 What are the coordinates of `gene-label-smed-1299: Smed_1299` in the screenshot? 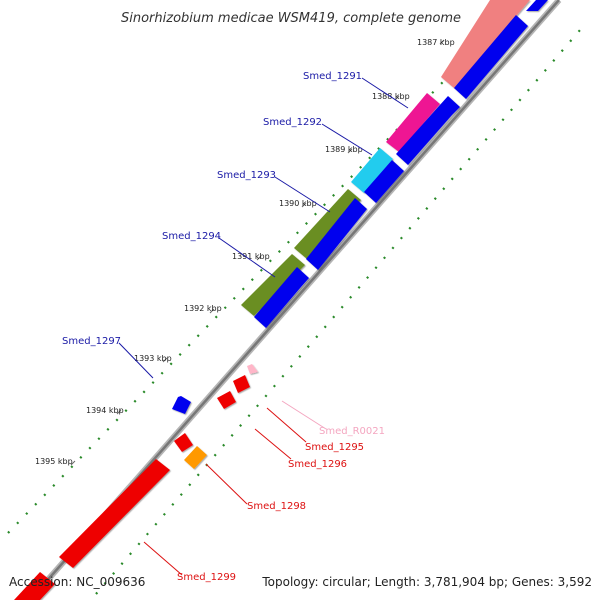 It's located at (206, 577).